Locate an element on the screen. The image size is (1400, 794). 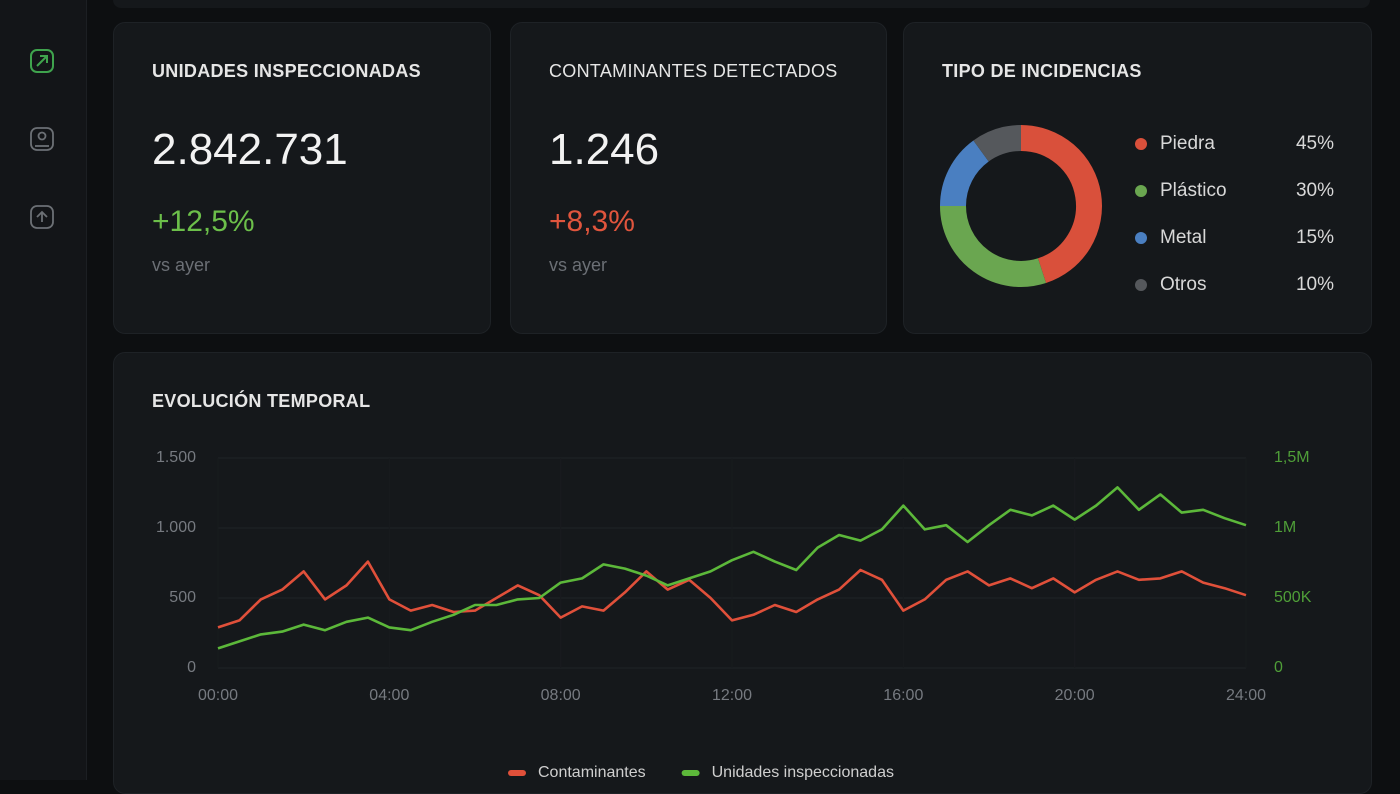
legend-value: 10% is located at coordinates (1315, 284).